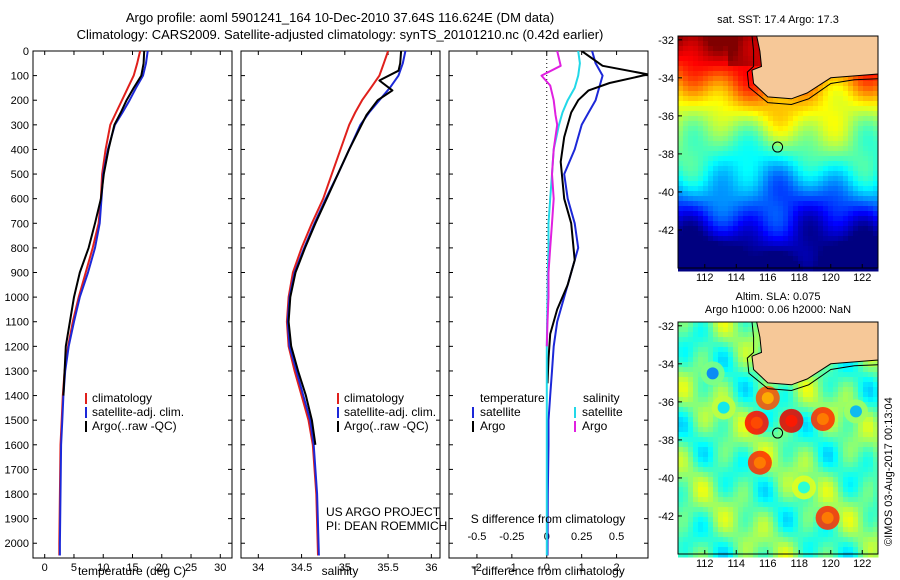  I want to click on x-tick-label: 35.5, so click(387, 568).